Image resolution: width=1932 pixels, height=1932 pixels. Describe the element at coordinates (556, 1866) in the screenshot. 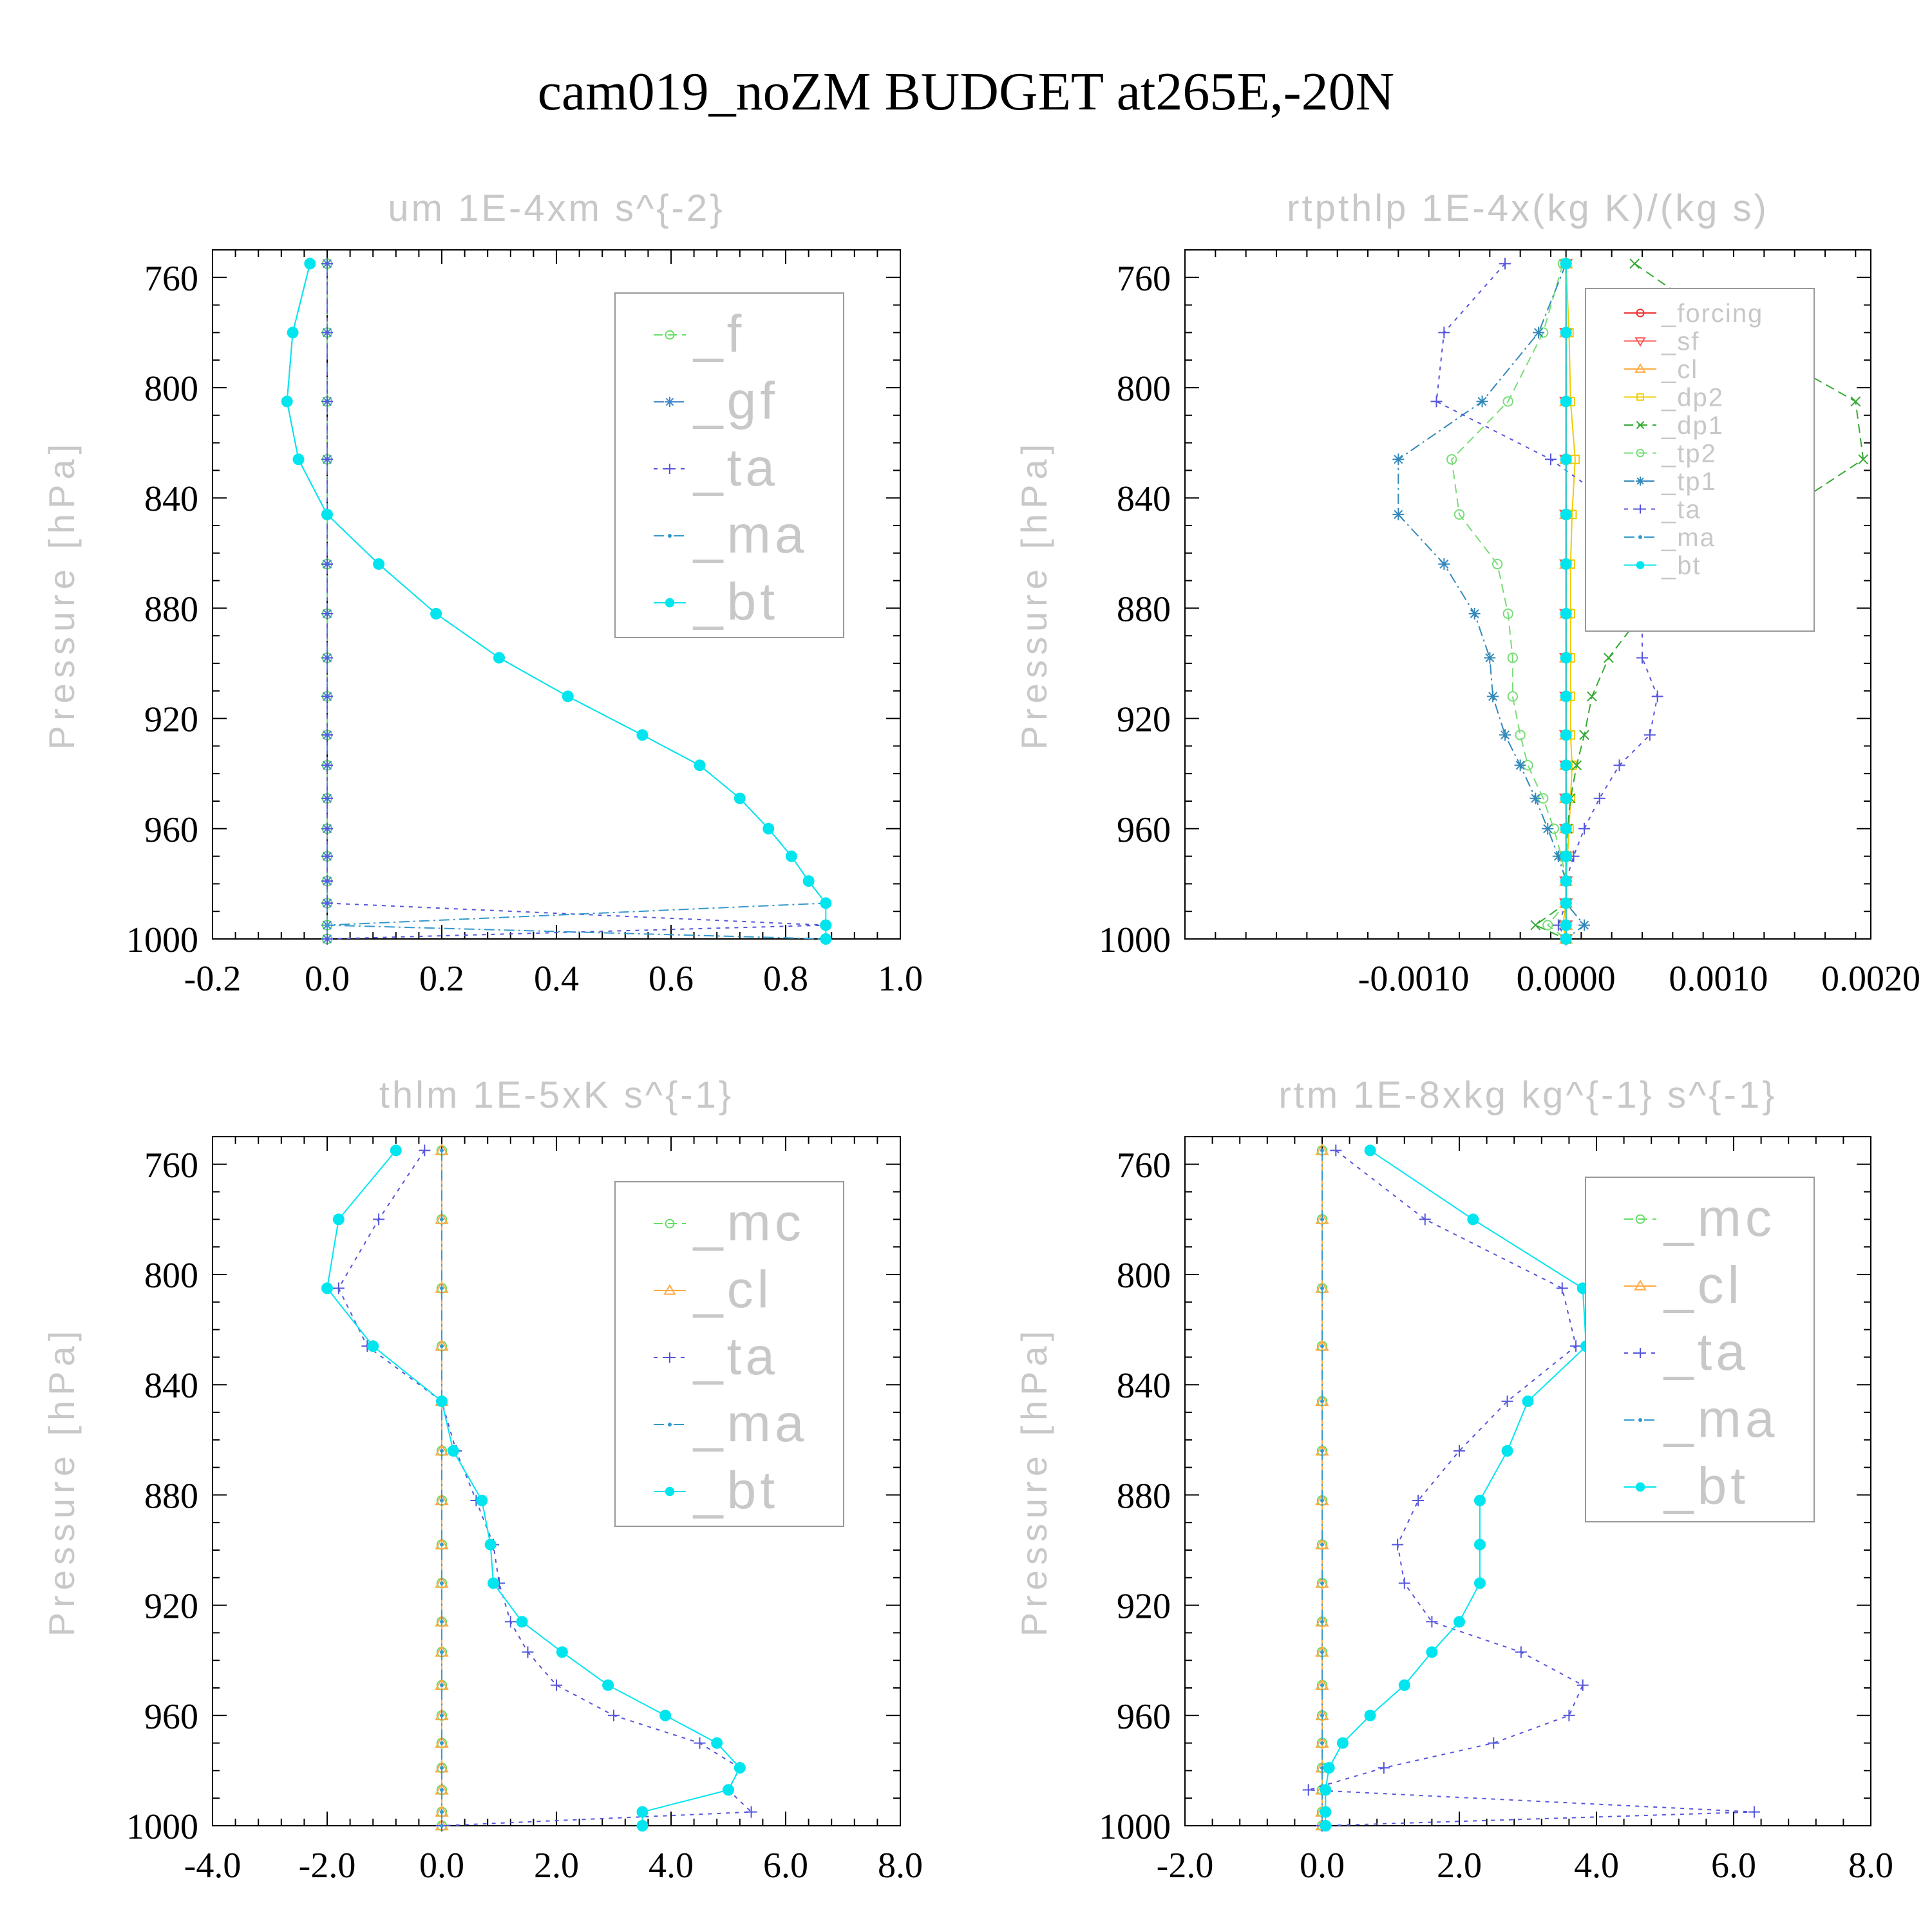

I see `x-tick-label: 2.0` at that location.